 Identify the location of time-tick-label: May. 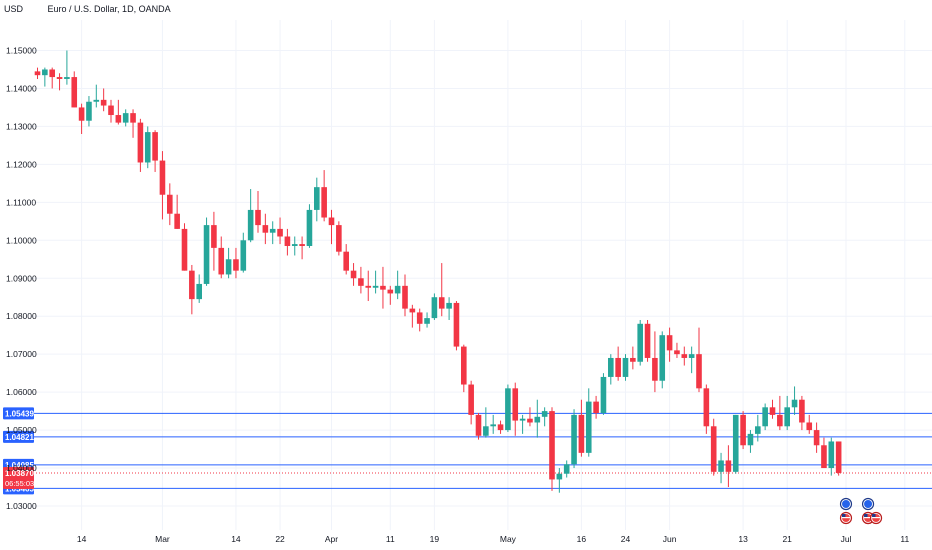
(508, 539).